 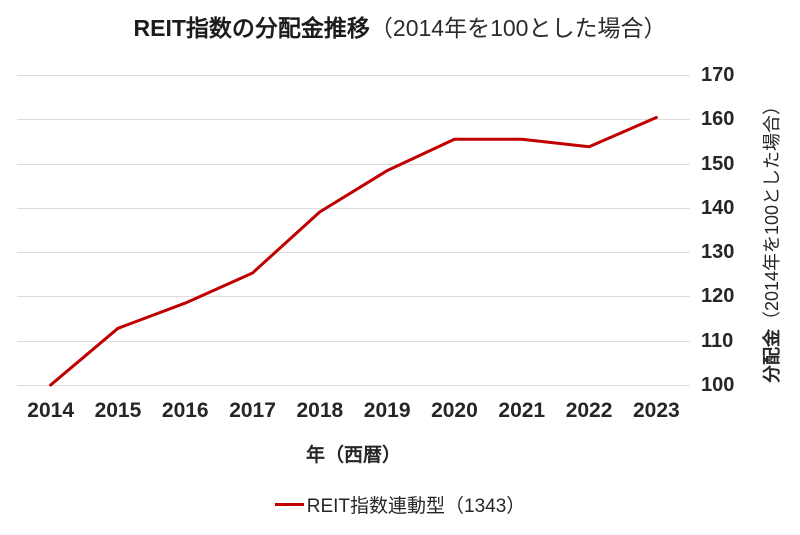 What do you see at coordinates (717, 340) in the screenshot?
I see `y-tick-label-110: 110` at bounding box center [717, 340].